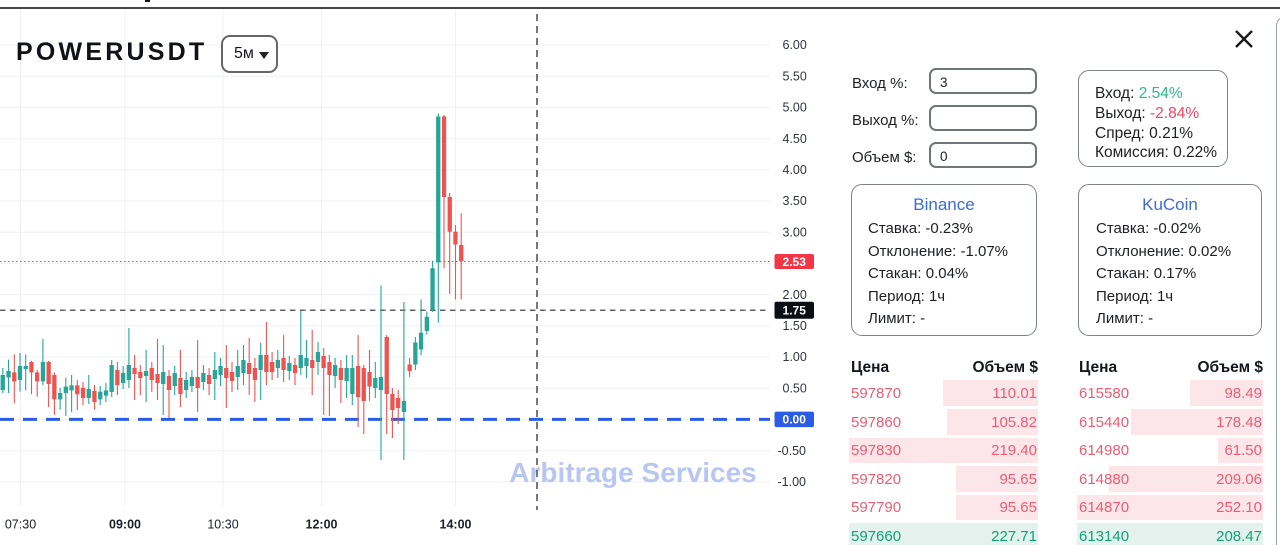  Describe the element at coordinates (222, 525) in the screenshot. I see `svg-text: 10:30` at that location.